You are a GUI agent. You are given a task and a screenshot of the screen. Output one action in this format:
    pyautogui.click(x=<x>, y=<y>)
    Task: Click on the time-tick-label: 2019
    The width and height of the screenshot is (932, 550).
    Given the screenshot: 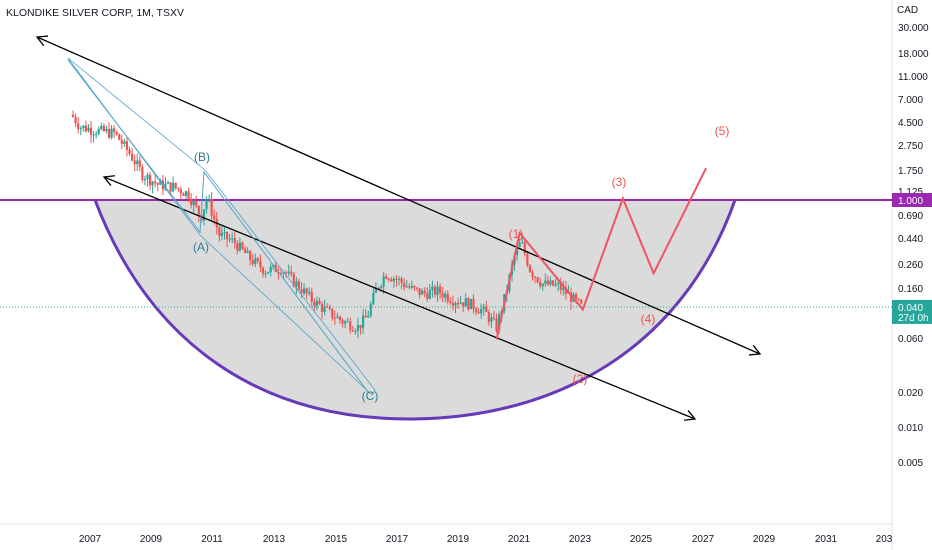 What is the action you would take?
    pyautogui.click(x=458, y=539)
    